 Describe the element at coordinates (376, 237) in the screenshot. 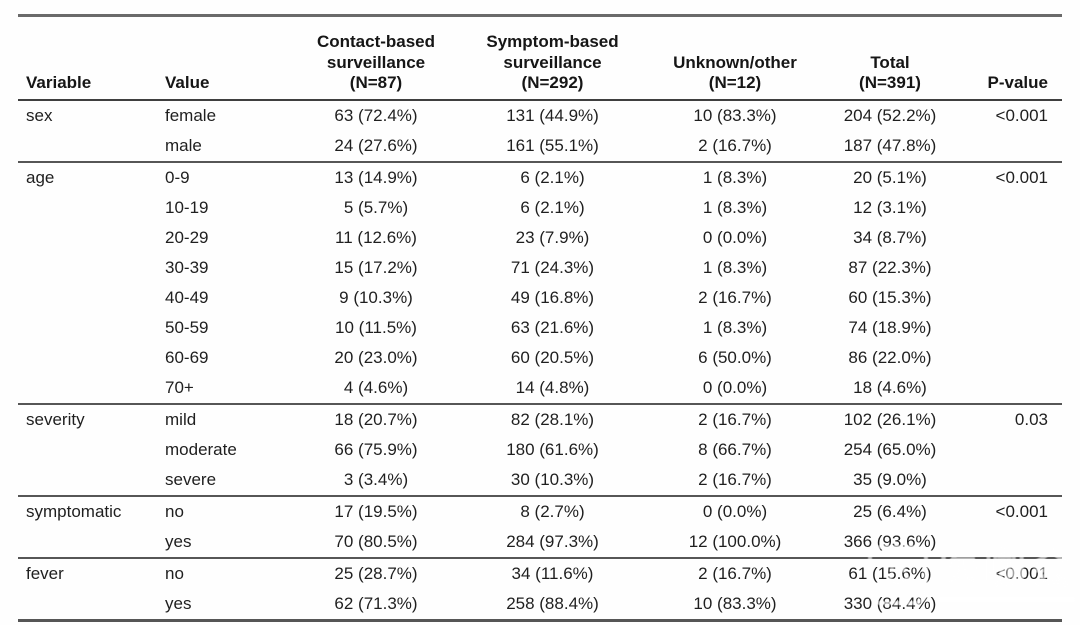

I see `cell-contact: 11 (12.6%)` at that location.